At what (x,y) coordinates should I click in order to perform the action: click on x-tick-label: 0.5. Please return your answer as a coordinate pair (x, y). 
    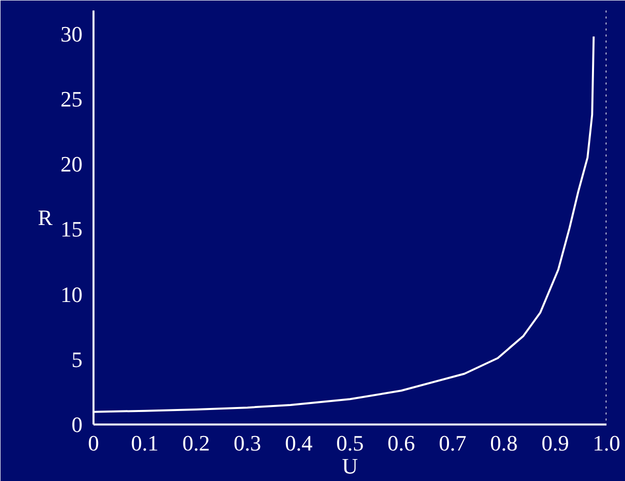
    Looking at the image, I should click on (350, 443).